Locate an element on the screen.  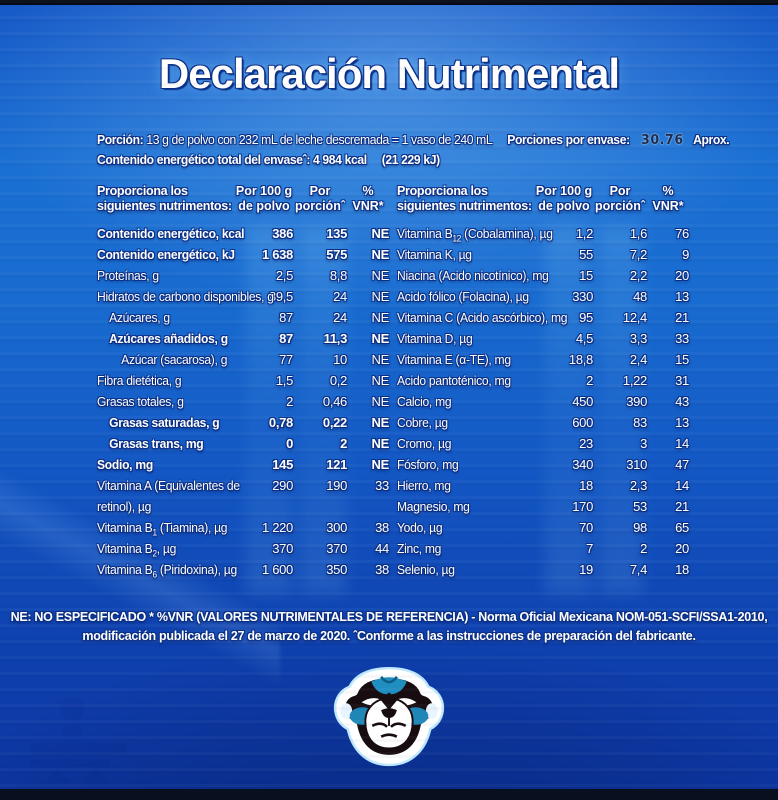
nutrient-label: Fibra dietética, g is located at coordinates (139, 380).